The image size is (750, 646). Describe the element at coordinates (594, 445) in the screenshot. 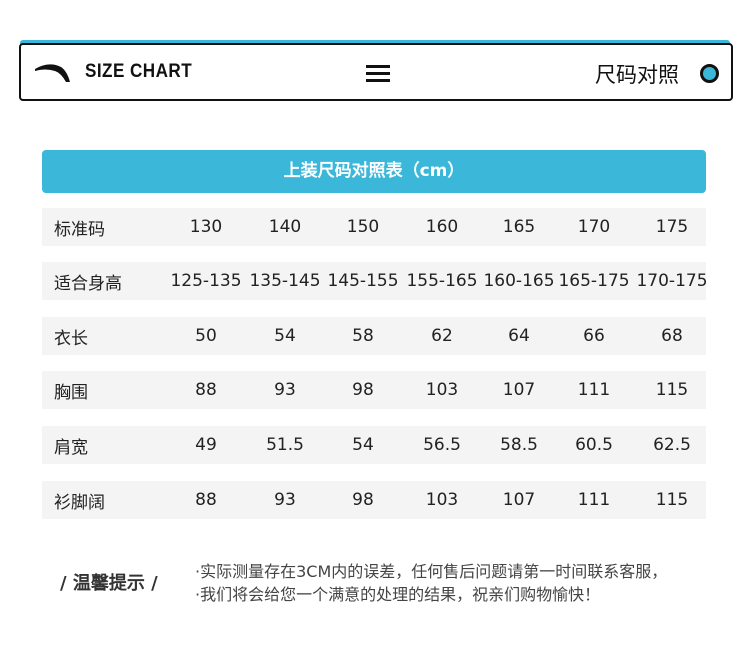

I see `table-cell: 60.5` at that location.